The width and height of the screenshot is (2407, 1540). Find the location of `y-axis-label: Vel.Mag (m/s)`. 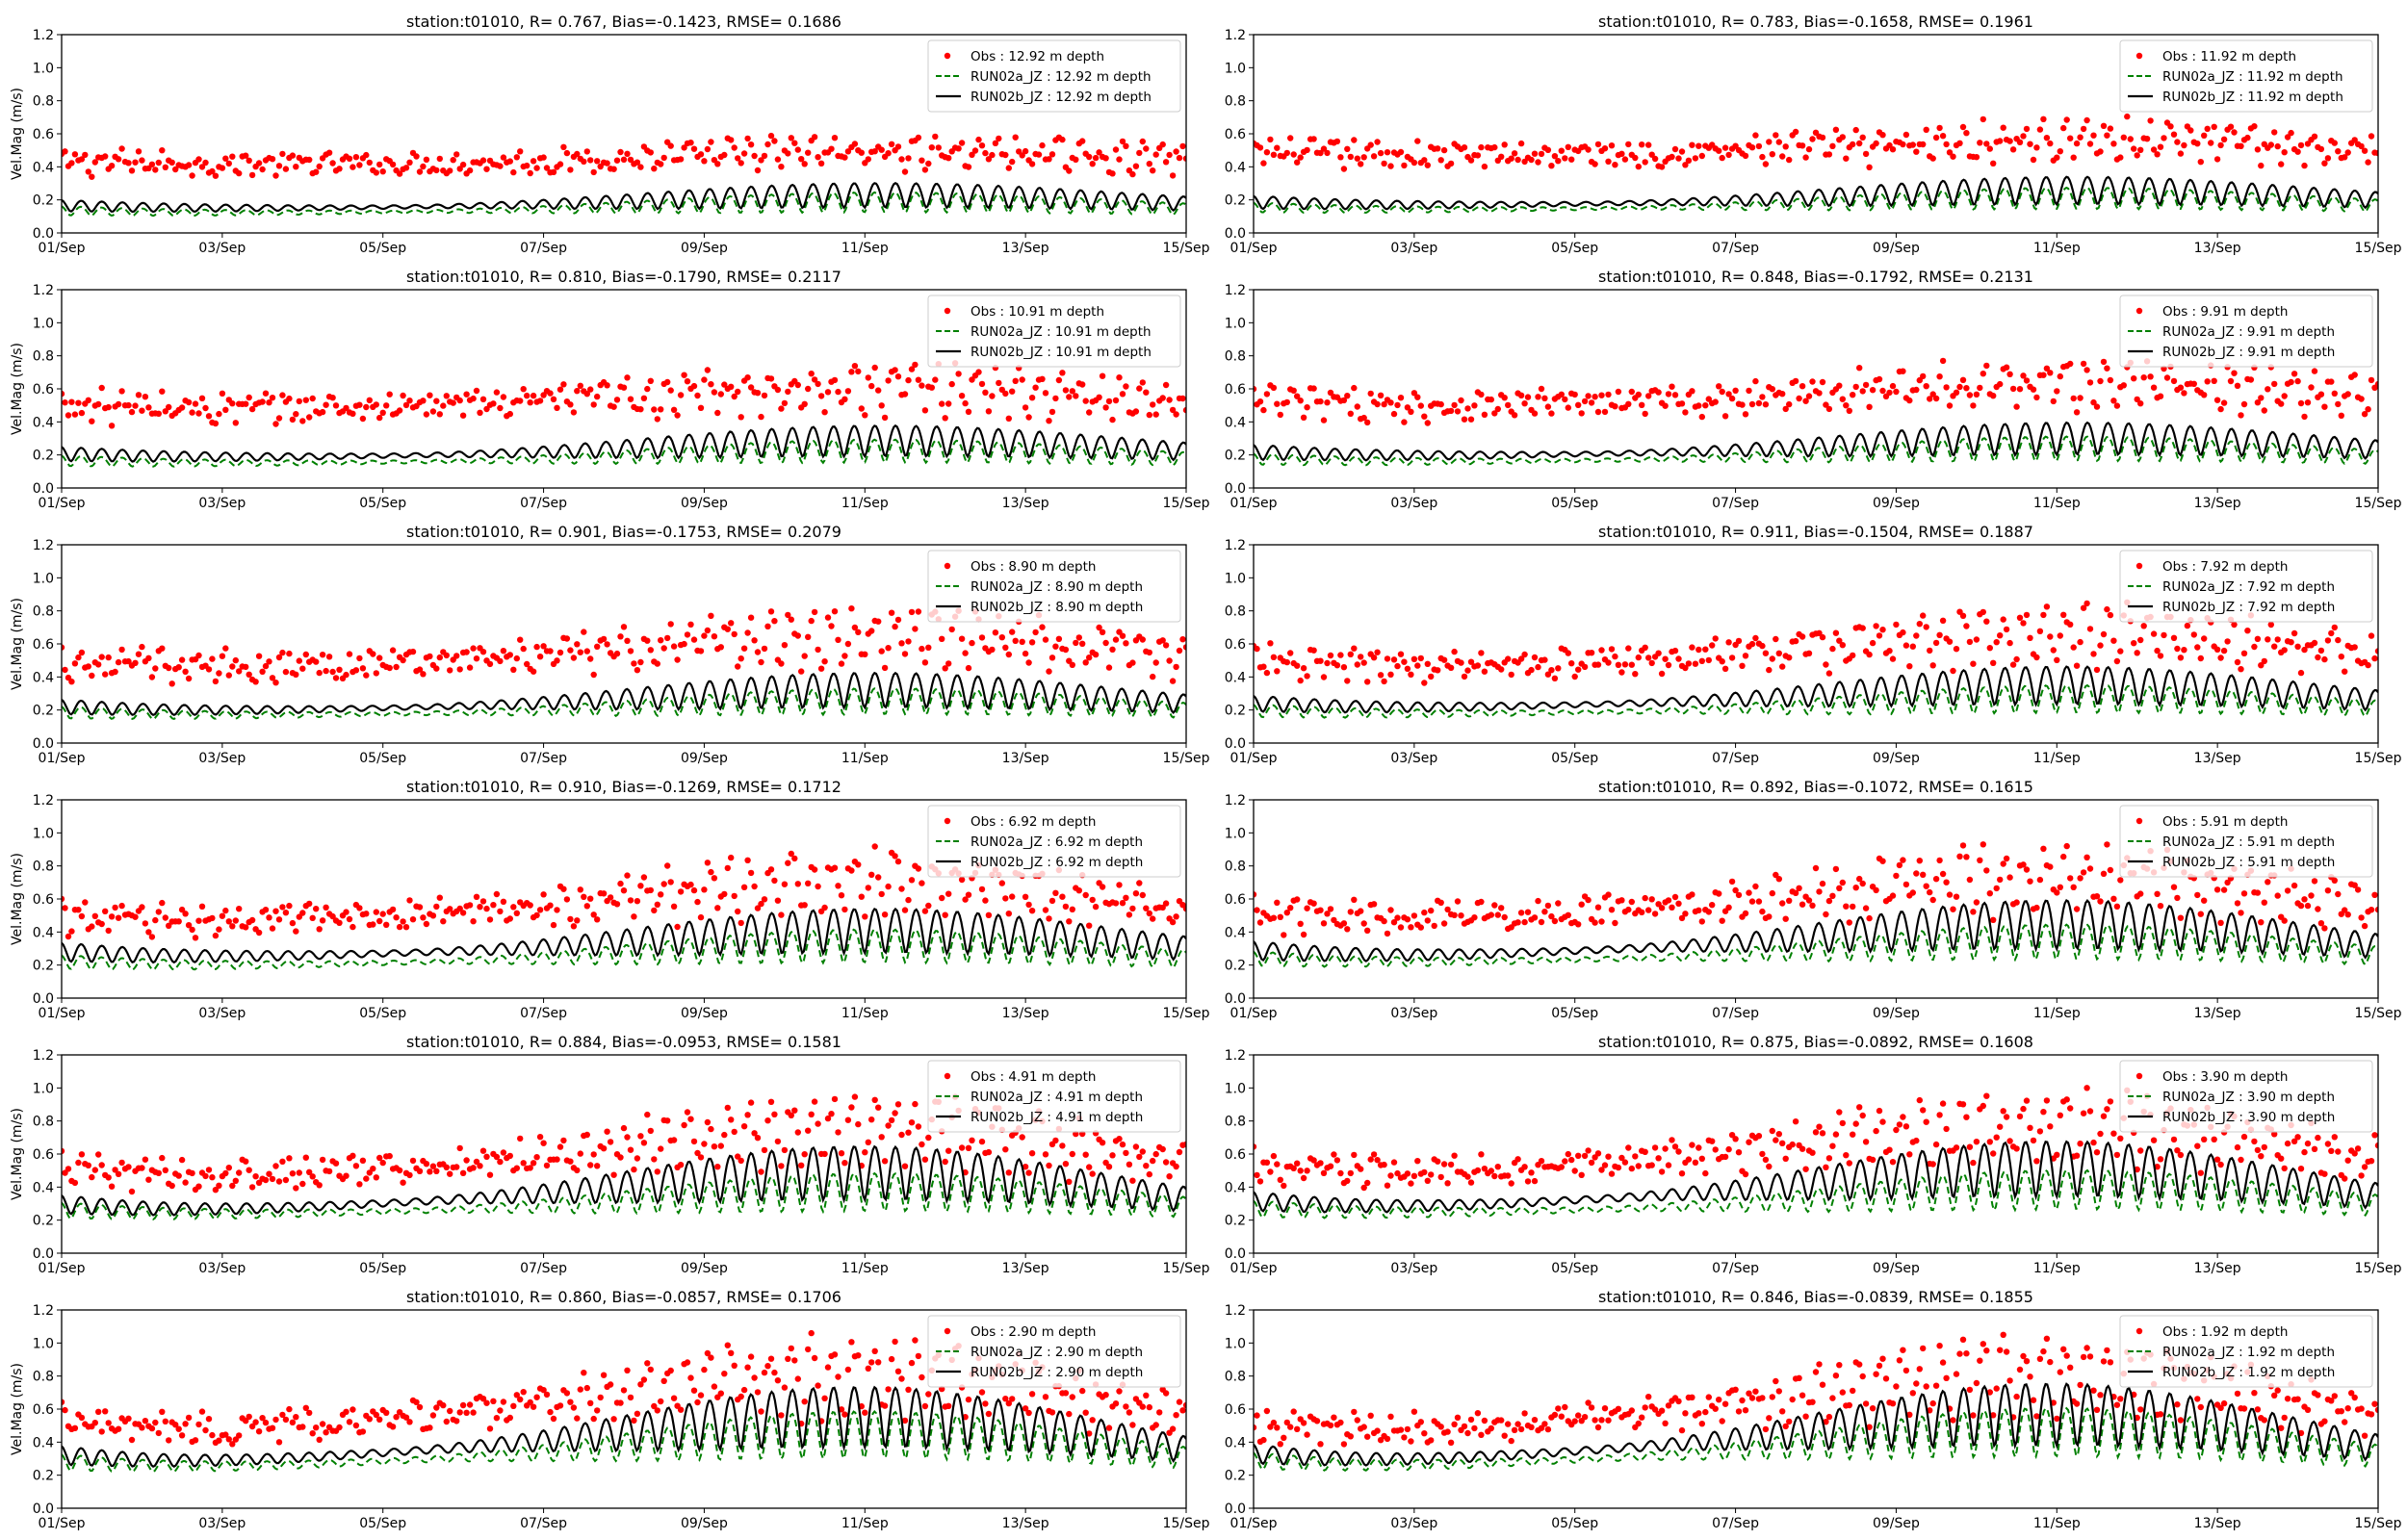

y-axis-label: Vel.Mag (m/s) is located at coordinates (17, 899).